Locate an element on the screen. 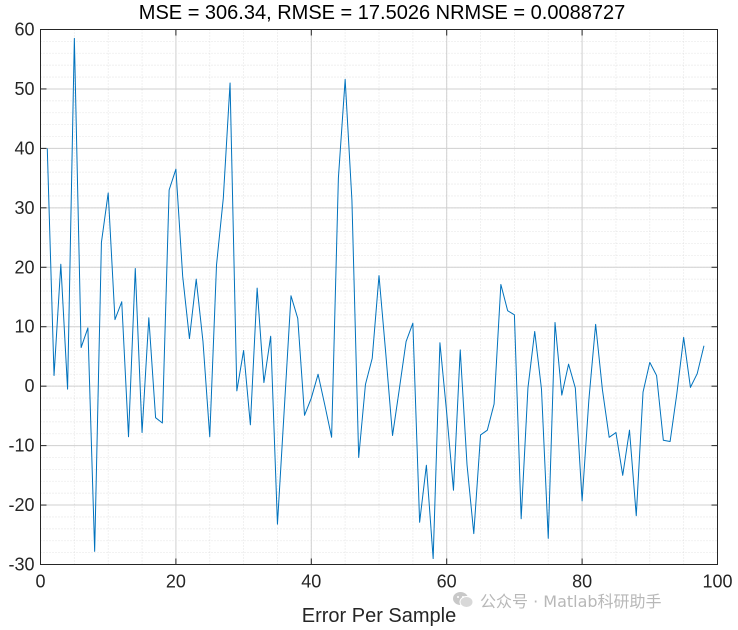 The height and width of the screenshot is (630, 738). watermark: 公众号 · Matlab科研助手 is located at coordinates (557, 600).